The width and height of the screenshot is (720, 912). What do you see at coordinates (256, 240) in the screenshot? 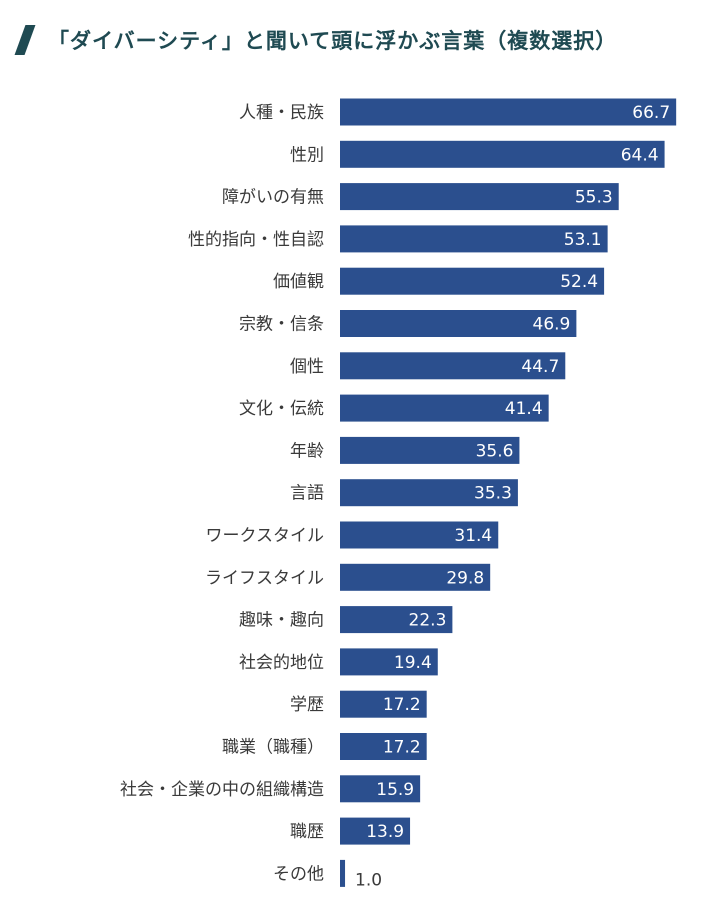
I see `category-label: 性的指向・性自認` at bounding box center [256, 240].